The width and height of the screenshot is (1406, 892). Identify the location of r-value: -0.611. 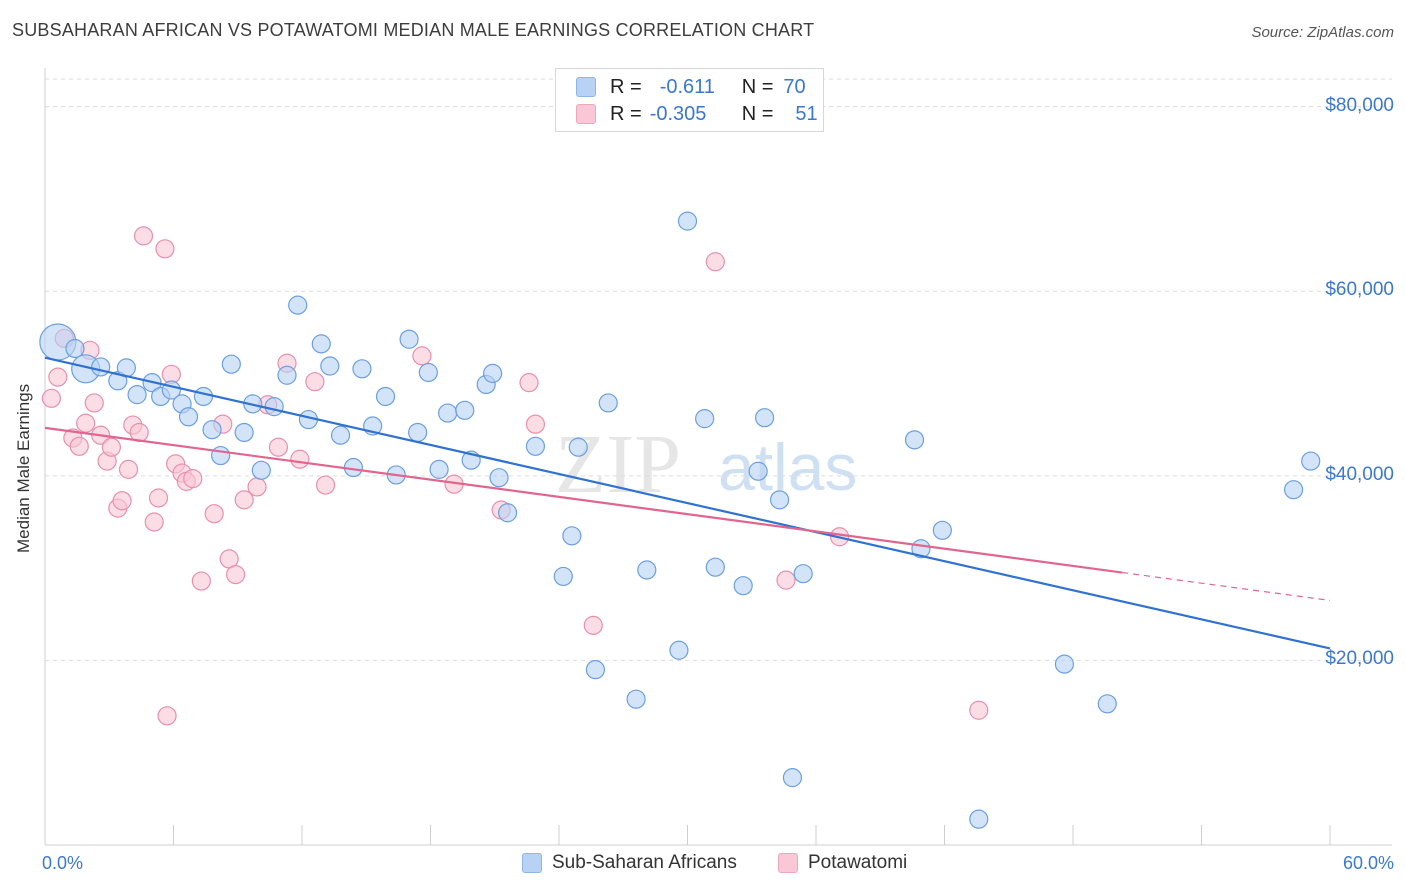
(687, 86).